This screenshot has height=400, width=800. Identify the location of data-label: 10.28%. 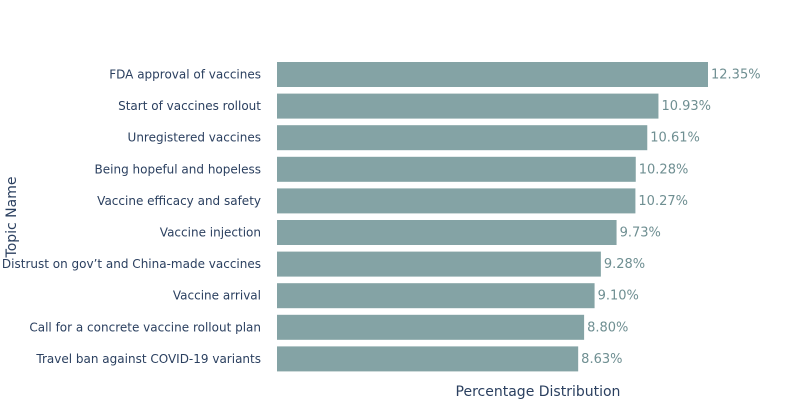
(664, 169).